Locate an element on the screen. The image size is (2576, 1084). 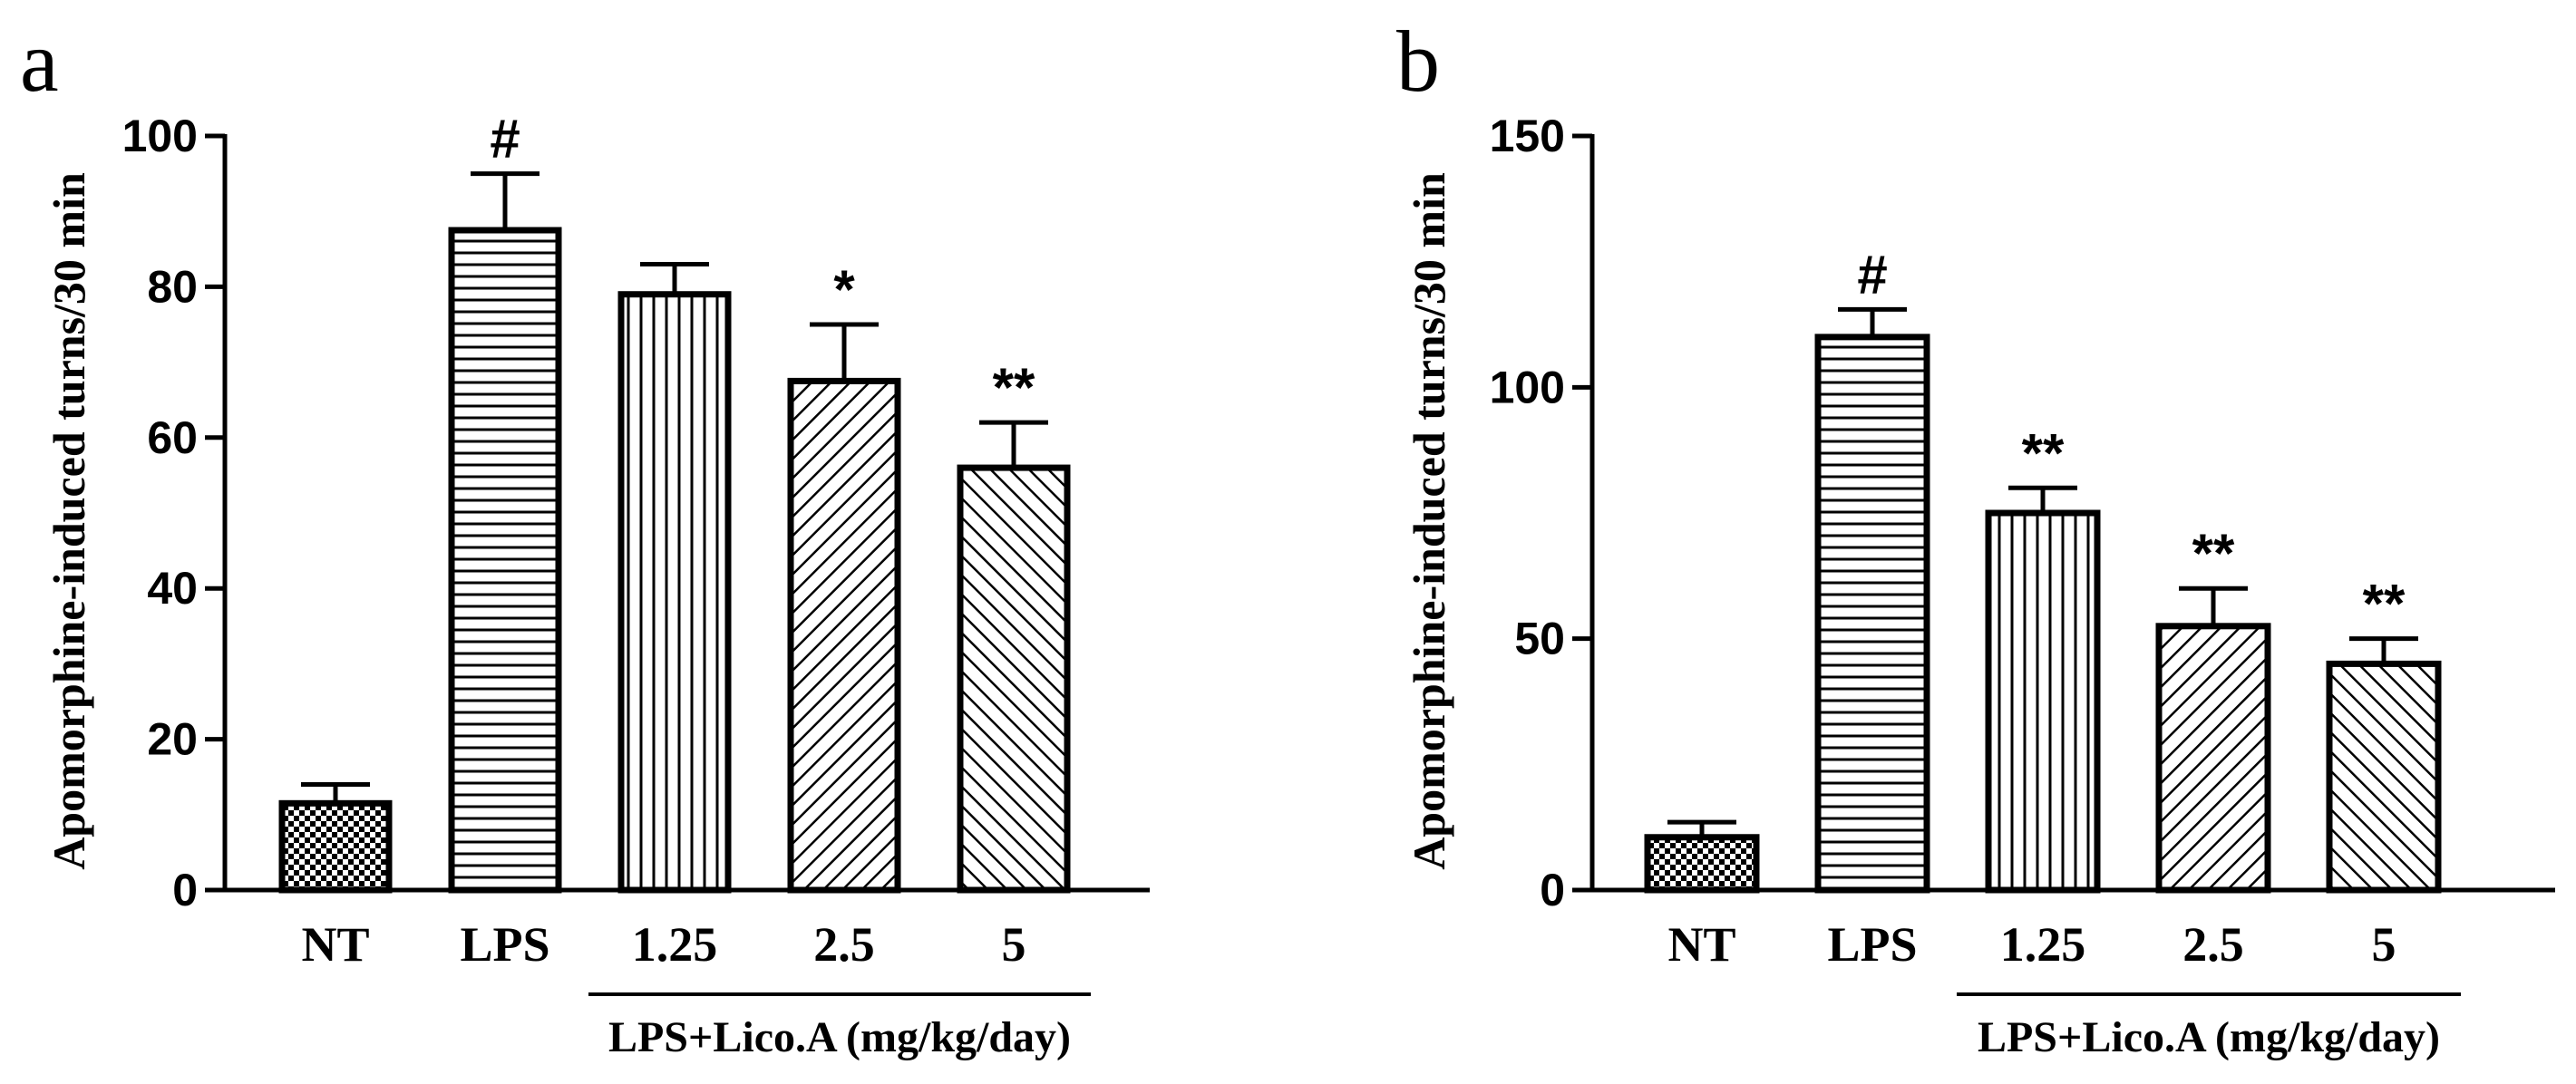
y-tick-label: 150 is located at coordinates (1527, 136).